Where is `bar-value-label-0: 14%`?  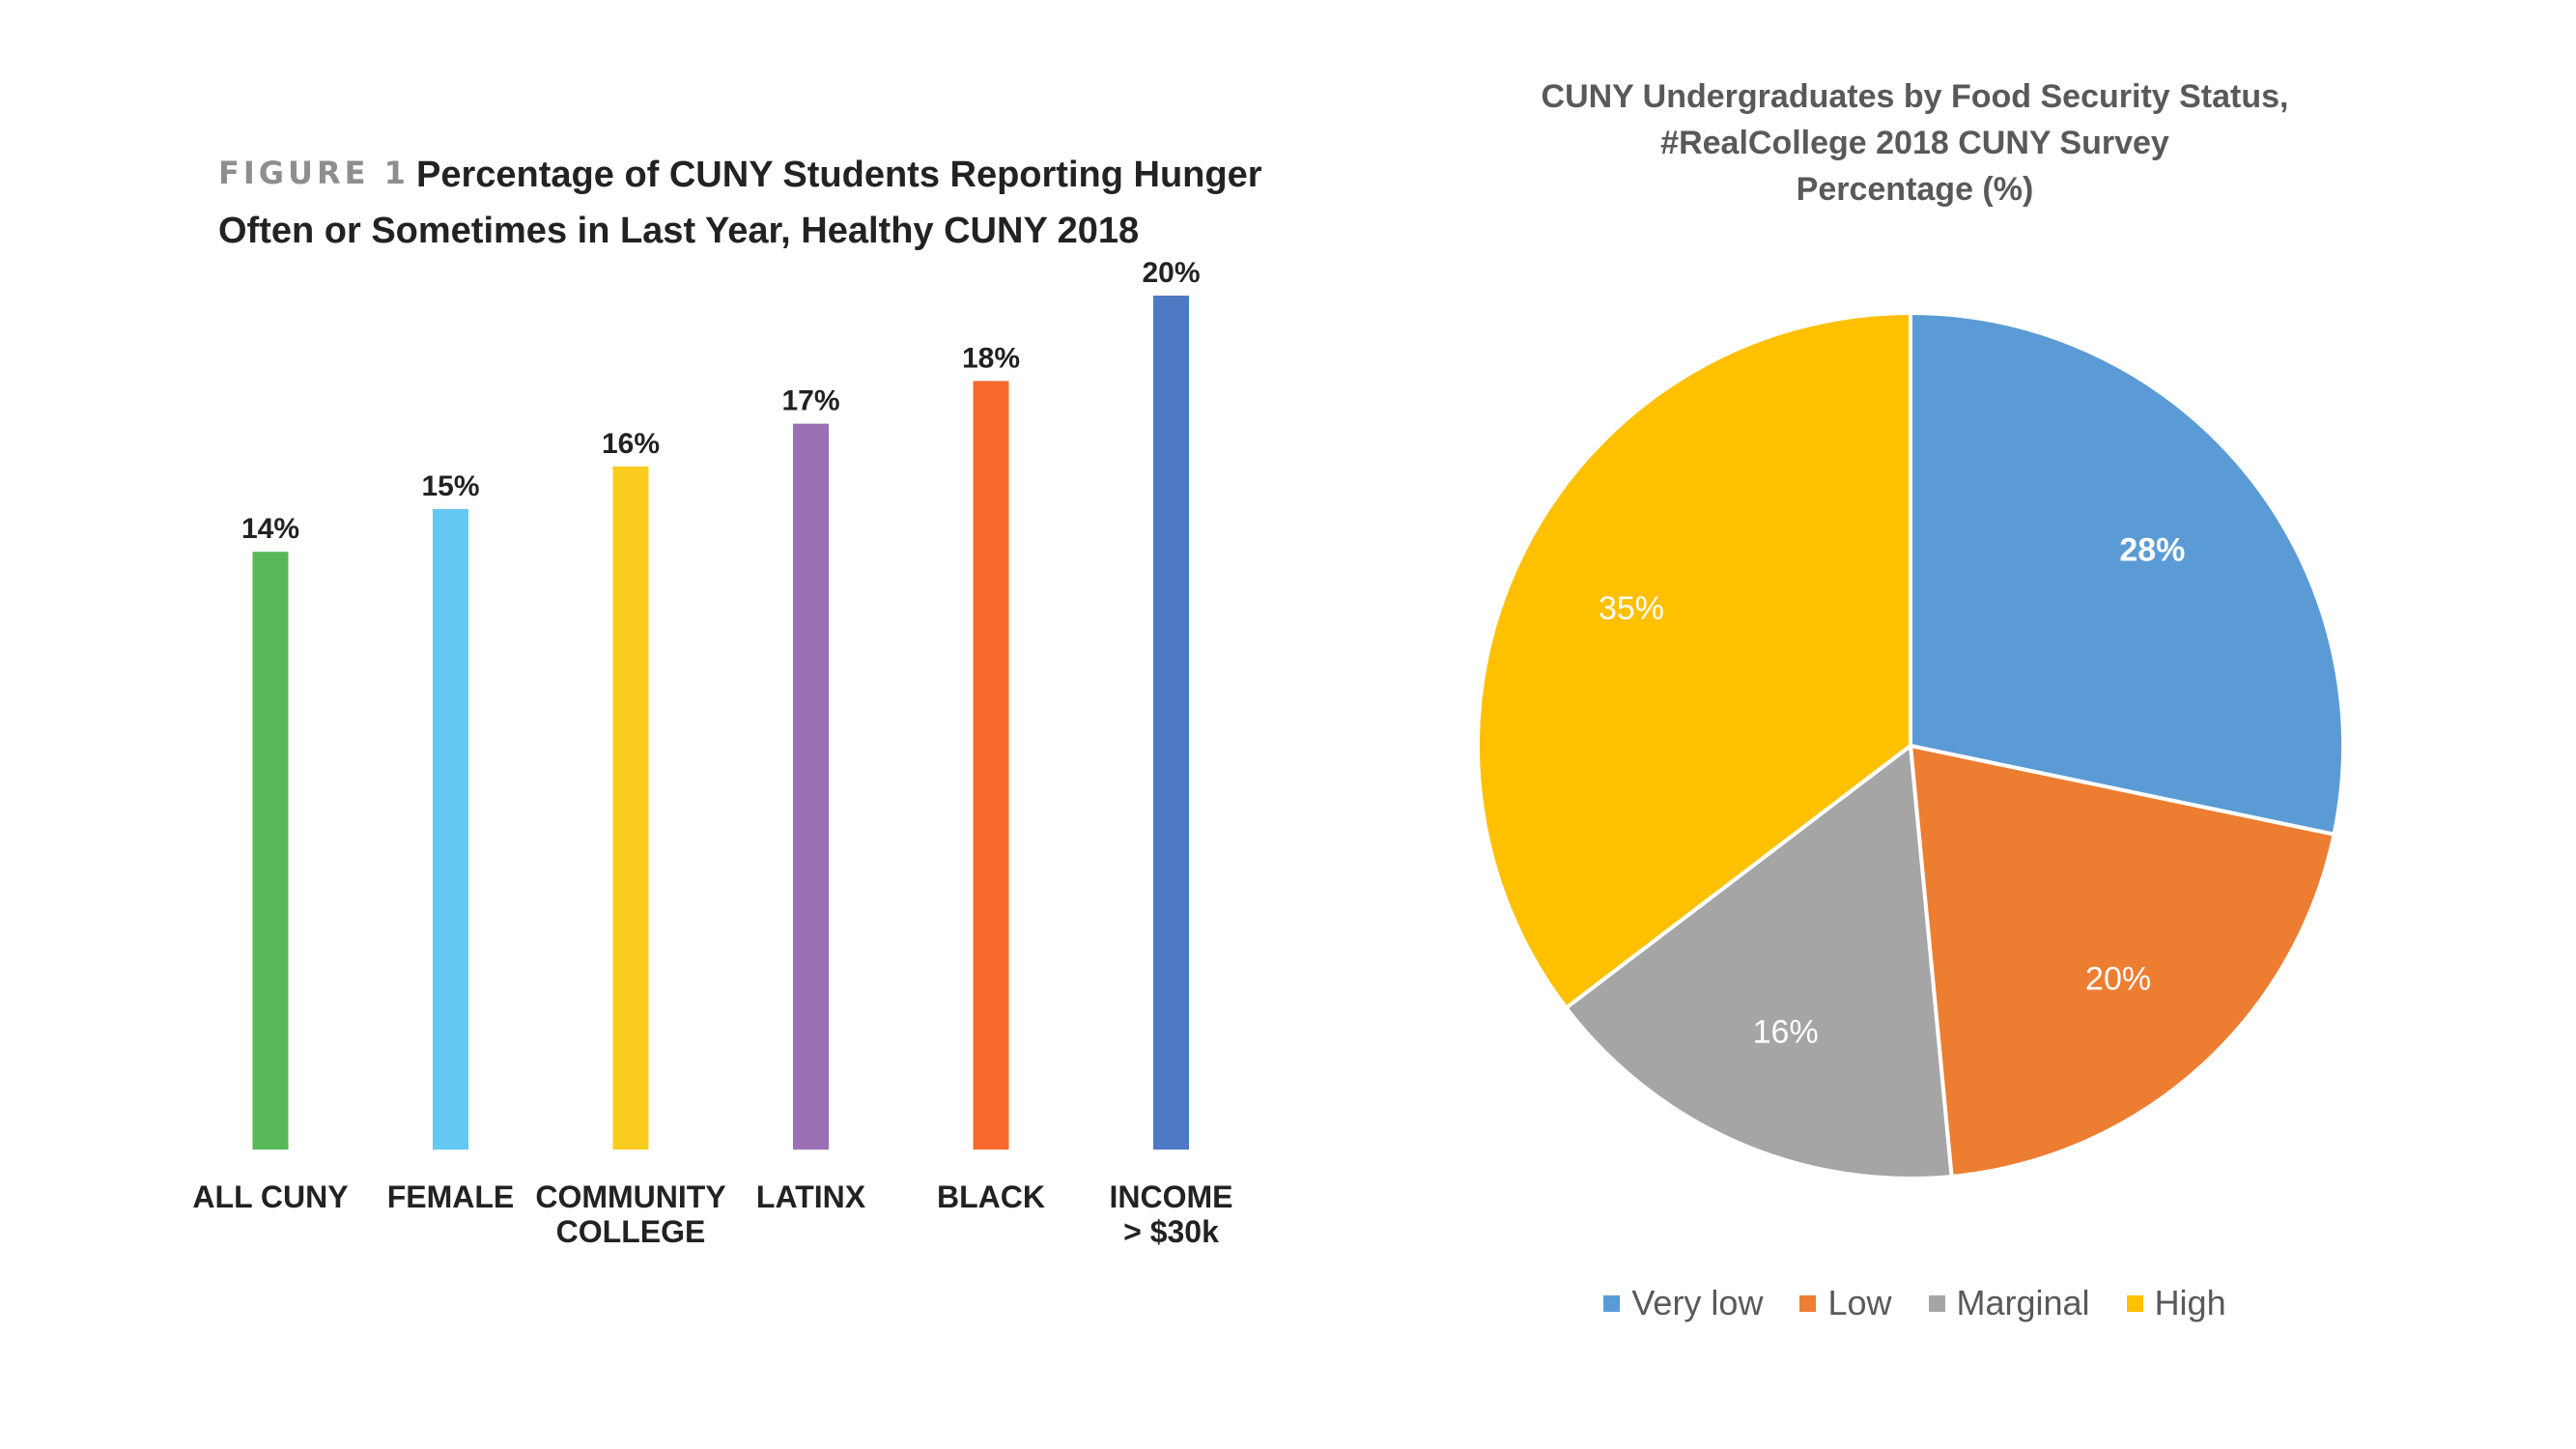
bar-value-label-0: 14% is located at coordinates (270, 529).